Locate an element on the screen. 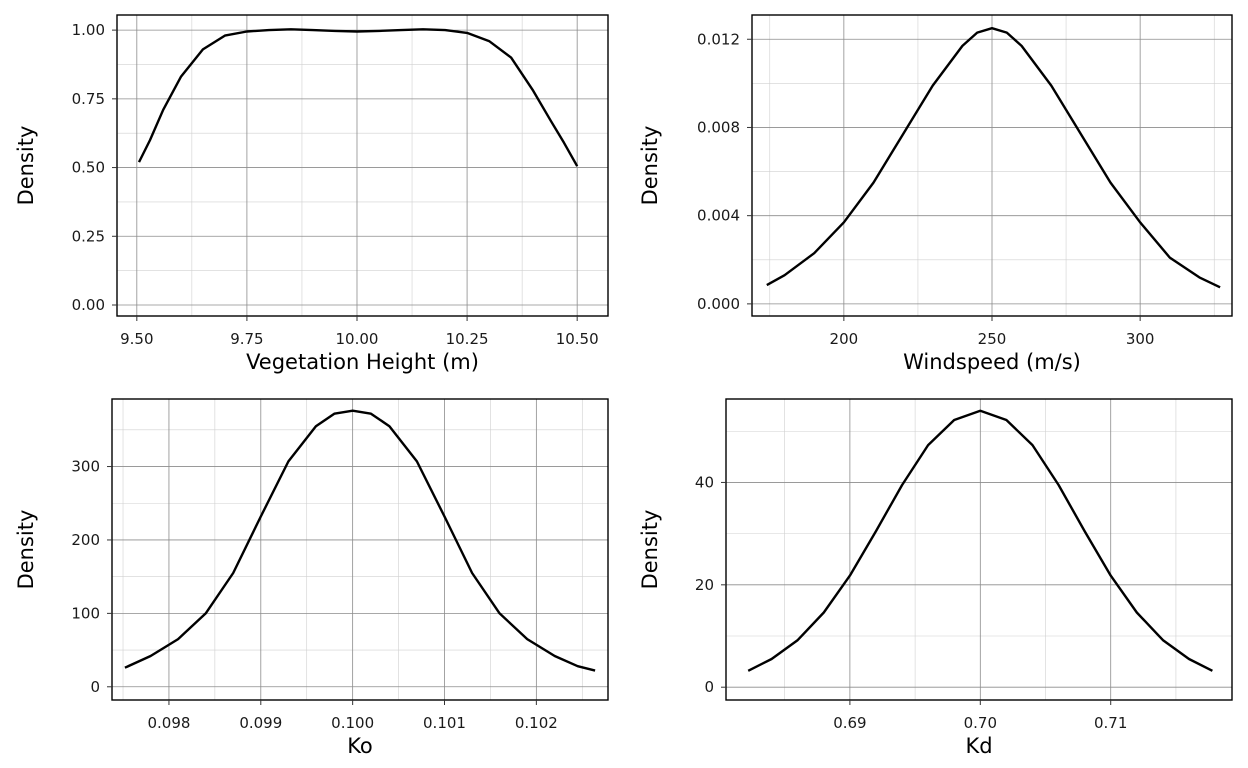 Image resolution: width=1248 pixels, height=768 pixels. x-tick-label: 9.50 is located at coordinates (136, 339).